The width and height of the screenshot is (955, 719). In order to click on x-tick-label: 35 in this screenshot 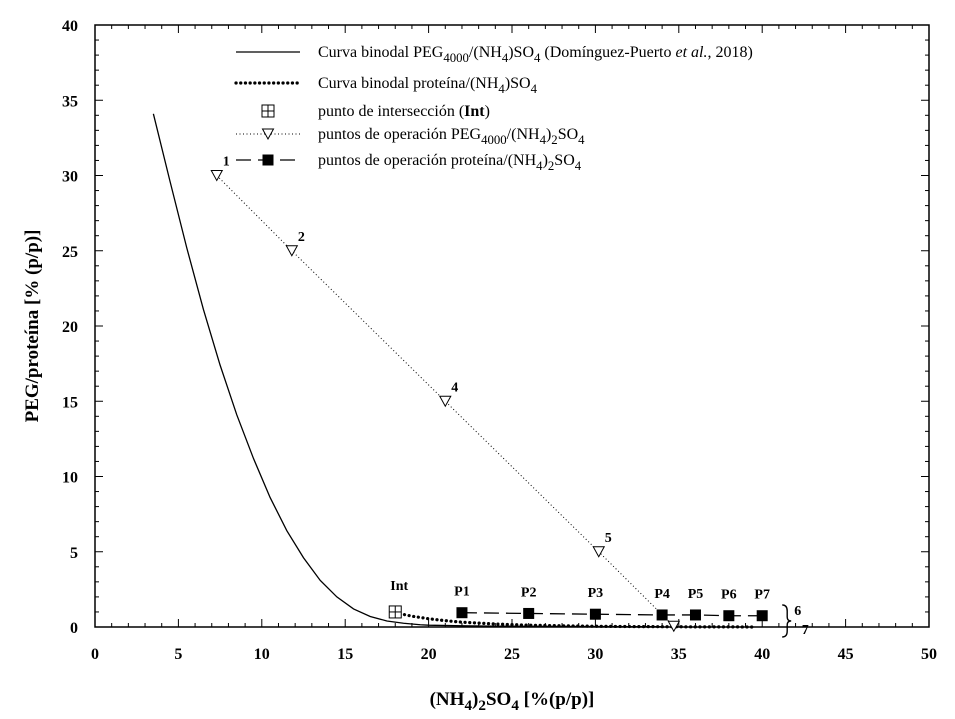, I will do `click(679, 654)`.